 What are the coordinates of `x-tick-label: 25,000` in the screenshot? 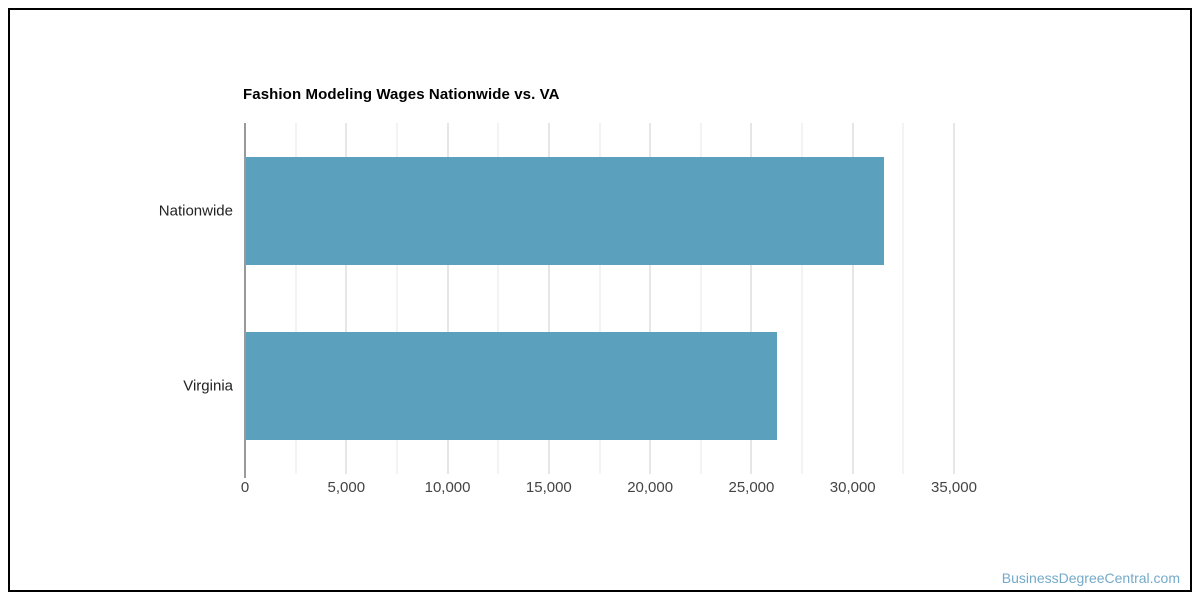 It's located at (751, 487).